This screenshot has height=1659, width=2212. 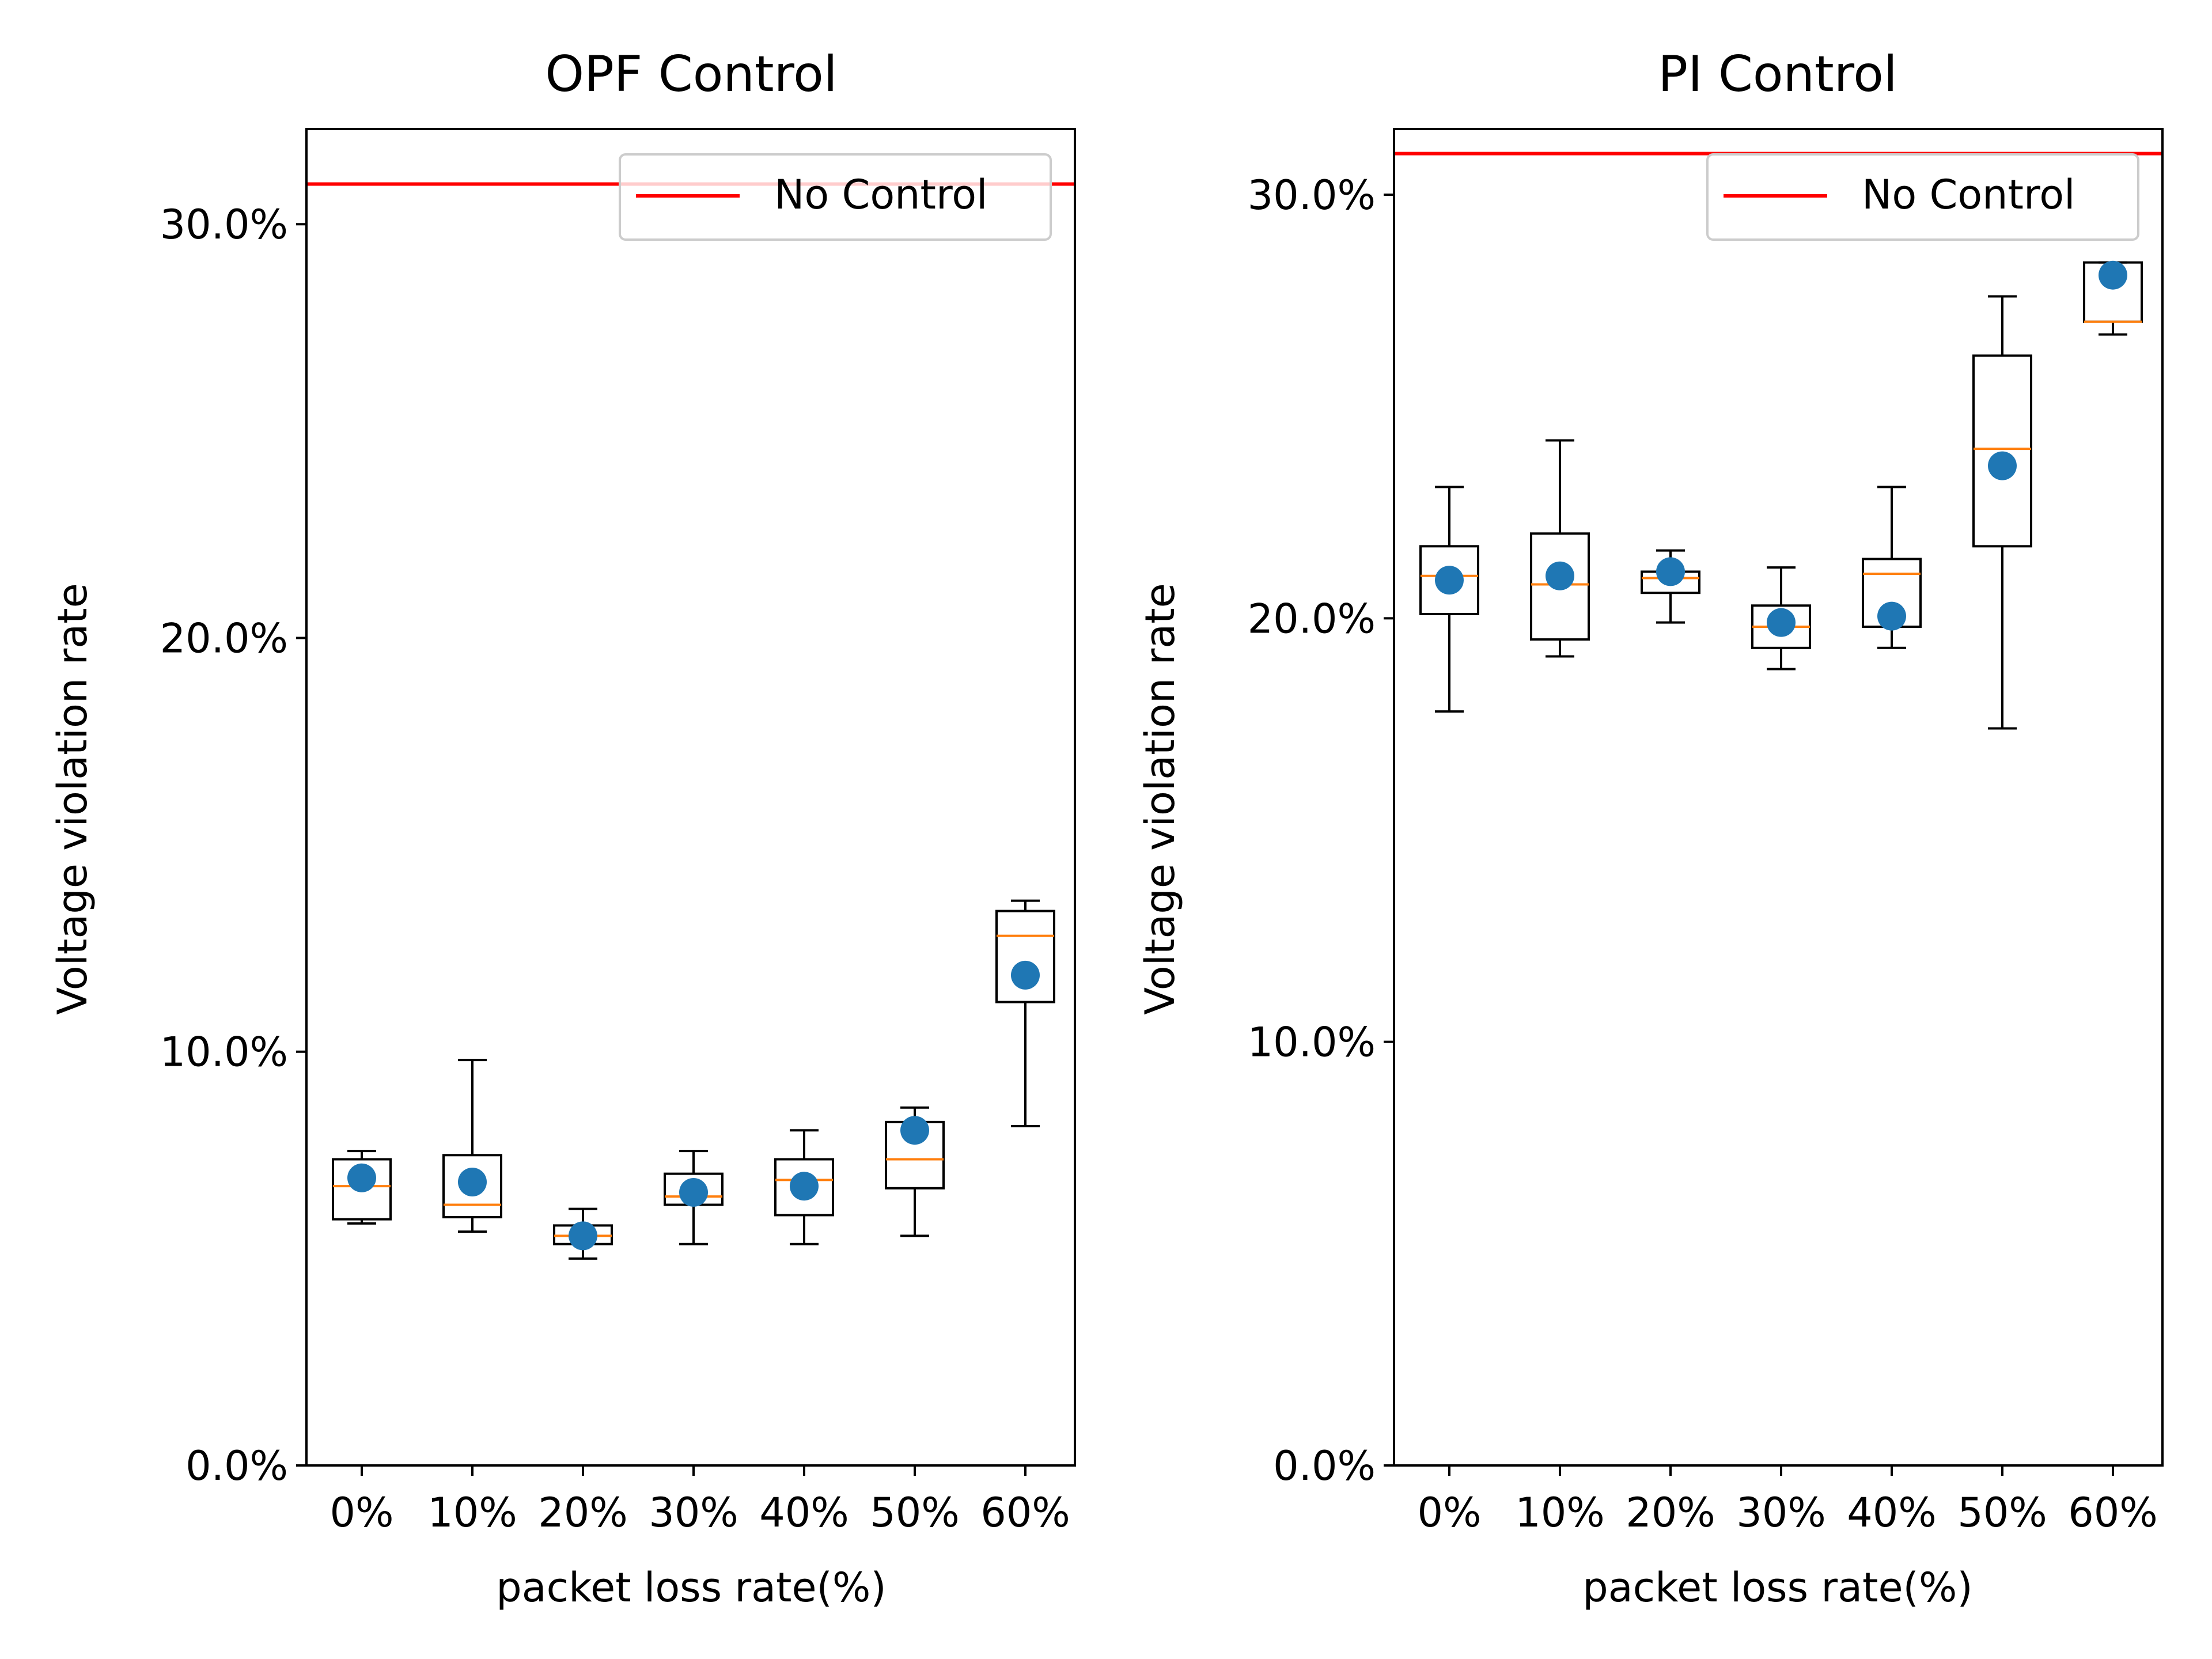 I want to click on pi-y-tick-label: 10.0%, so click(x=1312, y=1042).